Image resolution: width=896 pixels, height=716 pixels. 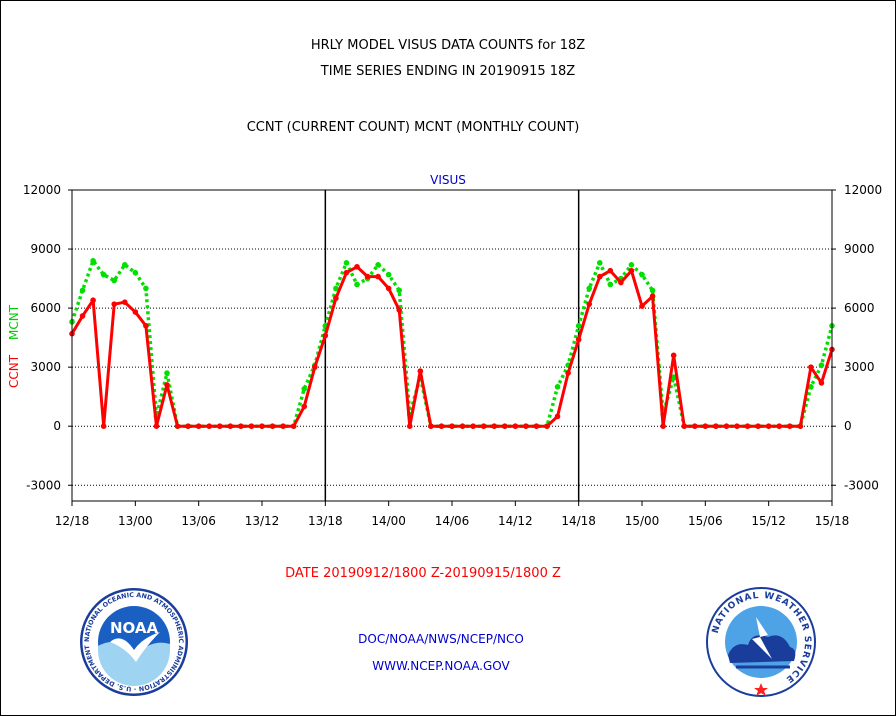 What do you see at coordinates (14, 322) in the screenshot?
I see `ylabel-mcnt: MCNT` at bounding box center [14, 322].